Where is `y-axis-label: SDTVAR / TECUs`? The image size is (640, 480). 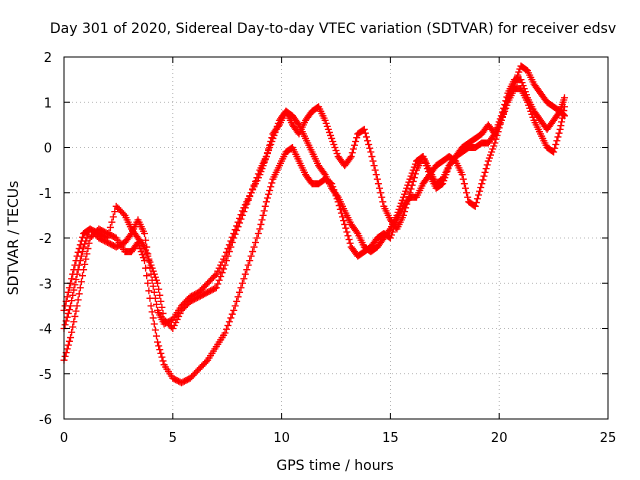 y-axis-label: SDTVAR / TECUs is located at coordinates (14, 238).